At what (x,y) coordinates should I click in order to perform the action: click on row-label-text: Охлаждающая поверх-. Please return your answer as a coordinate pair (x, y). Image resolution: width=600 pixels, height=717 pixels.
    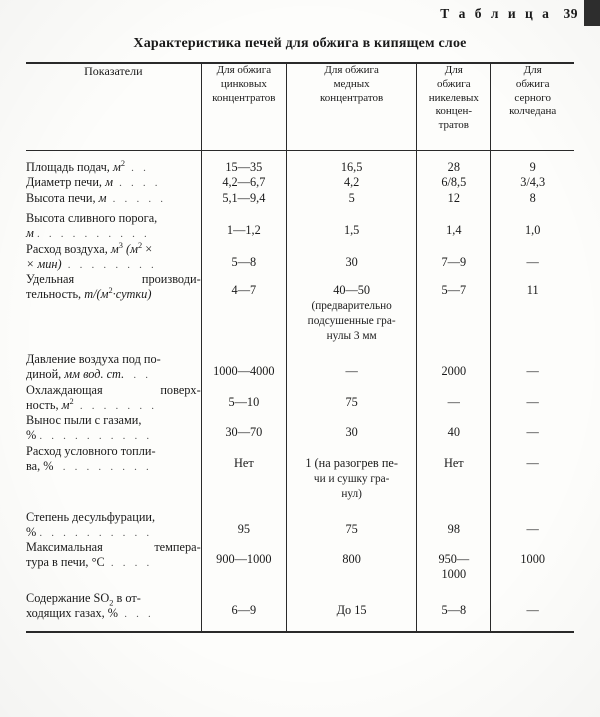
    Looking at the image, I should click on (113, 389).